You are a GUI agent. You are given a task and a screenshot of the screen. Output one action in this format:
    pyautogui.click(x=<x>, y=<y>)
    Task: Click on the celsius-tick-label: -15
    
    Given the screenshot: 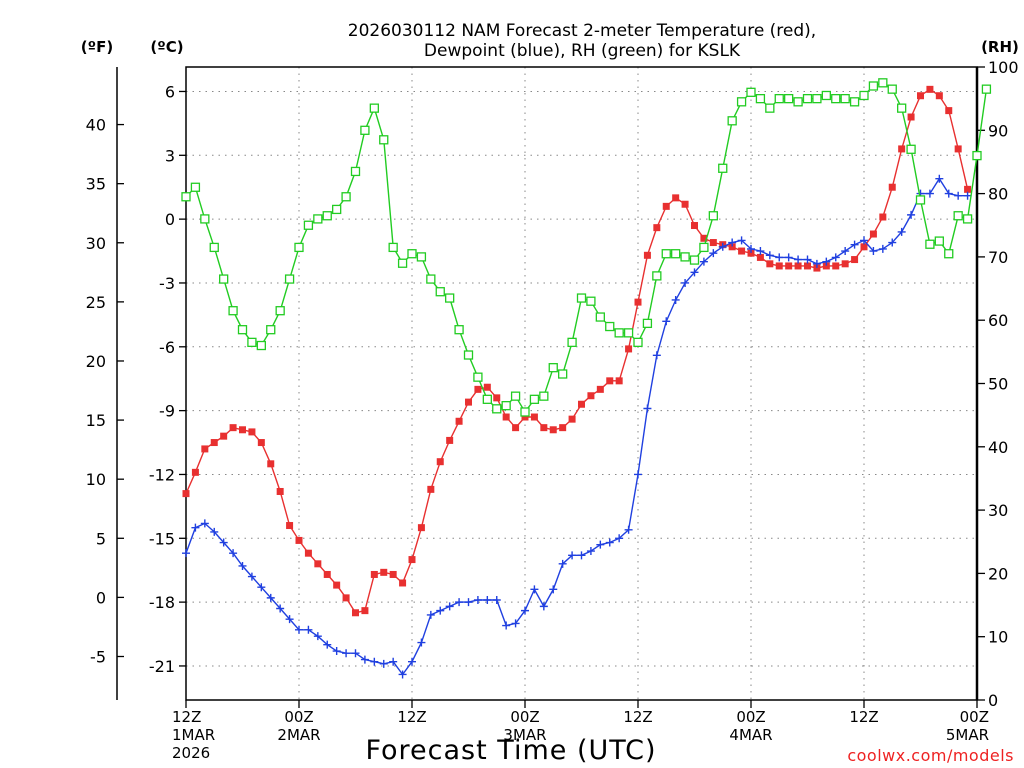 What is the action you would take?
    pyautogui.click(x=162, y=538)
    